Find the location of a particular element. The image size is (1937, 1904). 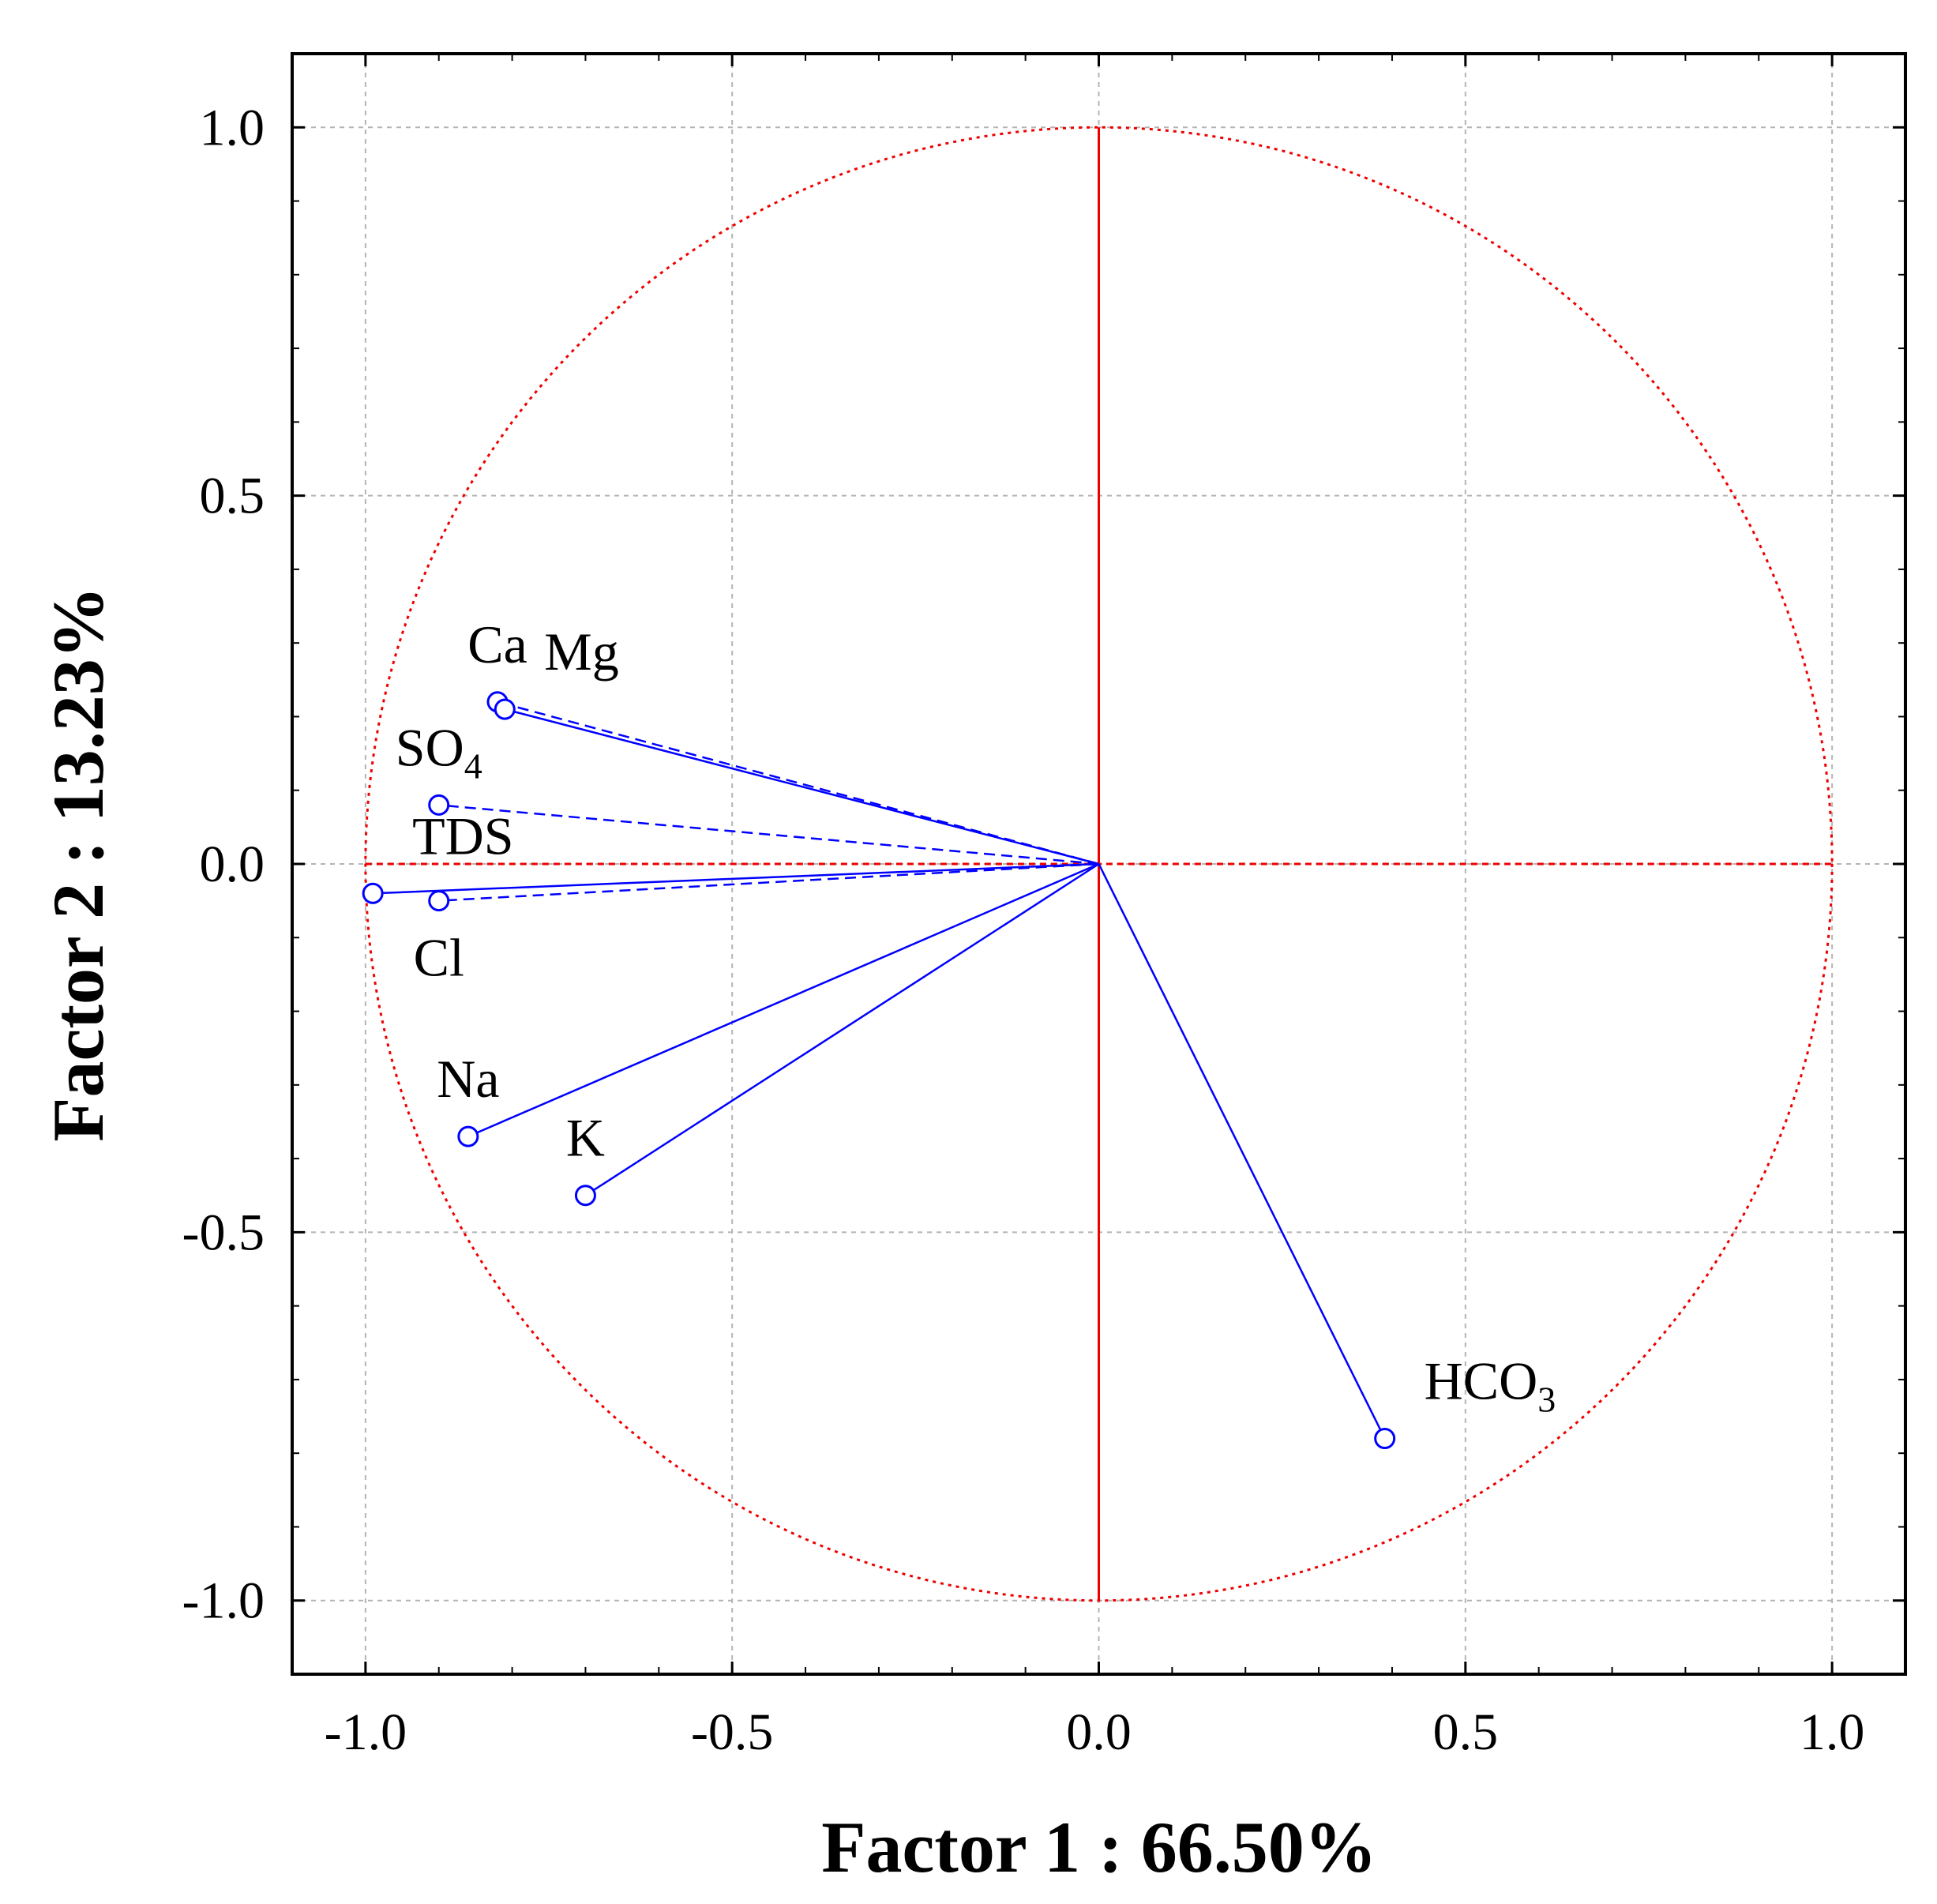

data-point-cl is located at coordinates (439, 901).